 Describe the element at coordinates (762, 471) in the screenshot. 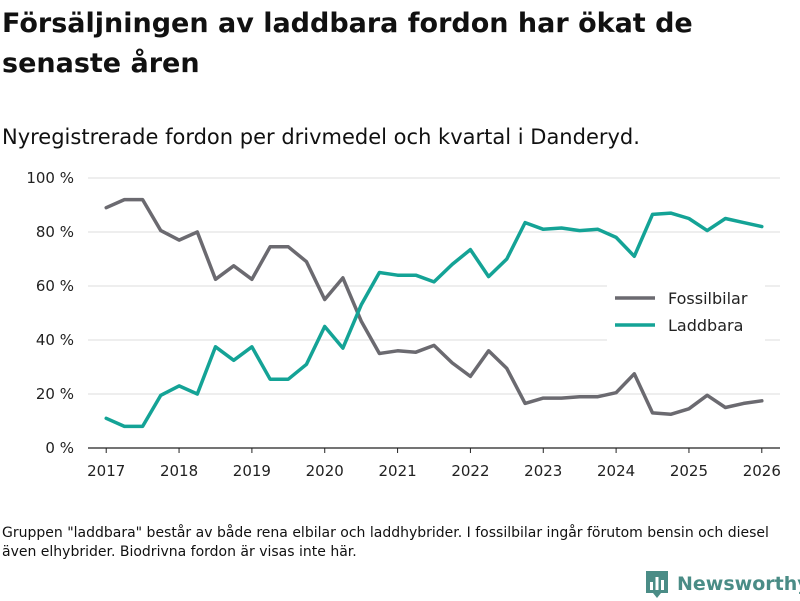

I see `x-tick-label: 2026` at that location.